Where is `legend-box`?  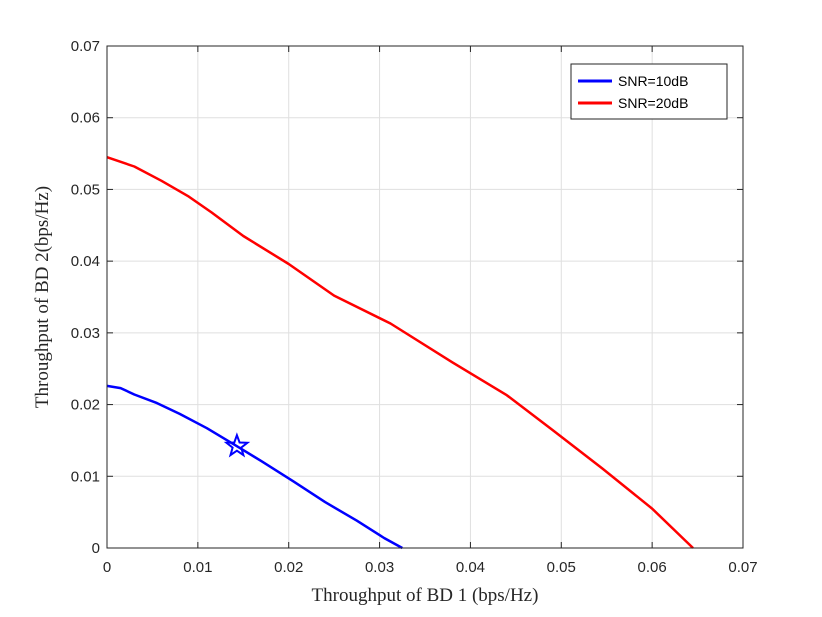 legend-box is located at coordinates (649, 91).